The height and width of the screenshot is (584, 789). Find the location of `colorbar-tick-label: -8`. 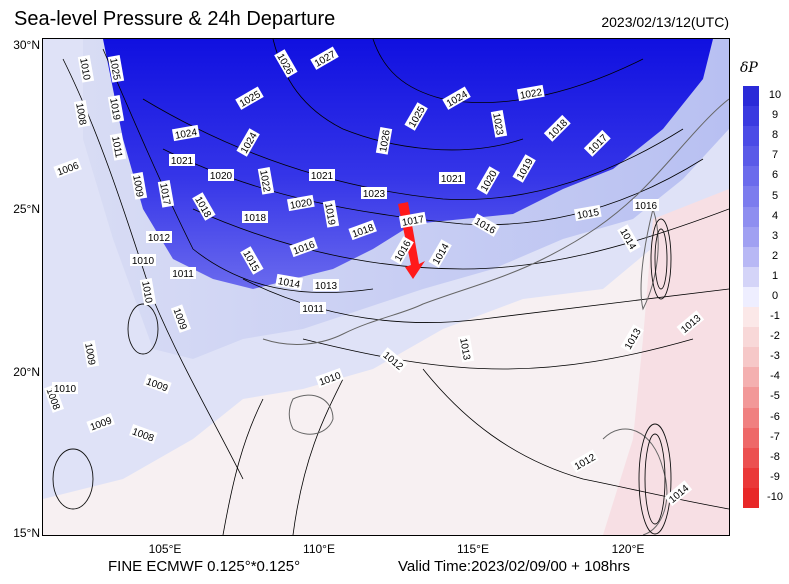

colorbar-tick-label: -8 is located at coordinates (775, 456).